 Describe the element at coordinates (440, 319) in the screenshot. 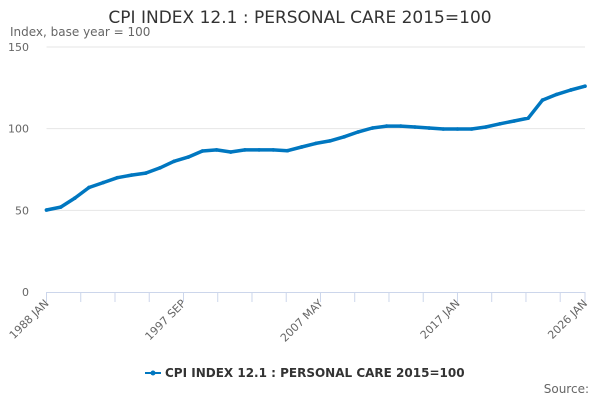

I see `x-tick-label: 2017 JAN` at that location.